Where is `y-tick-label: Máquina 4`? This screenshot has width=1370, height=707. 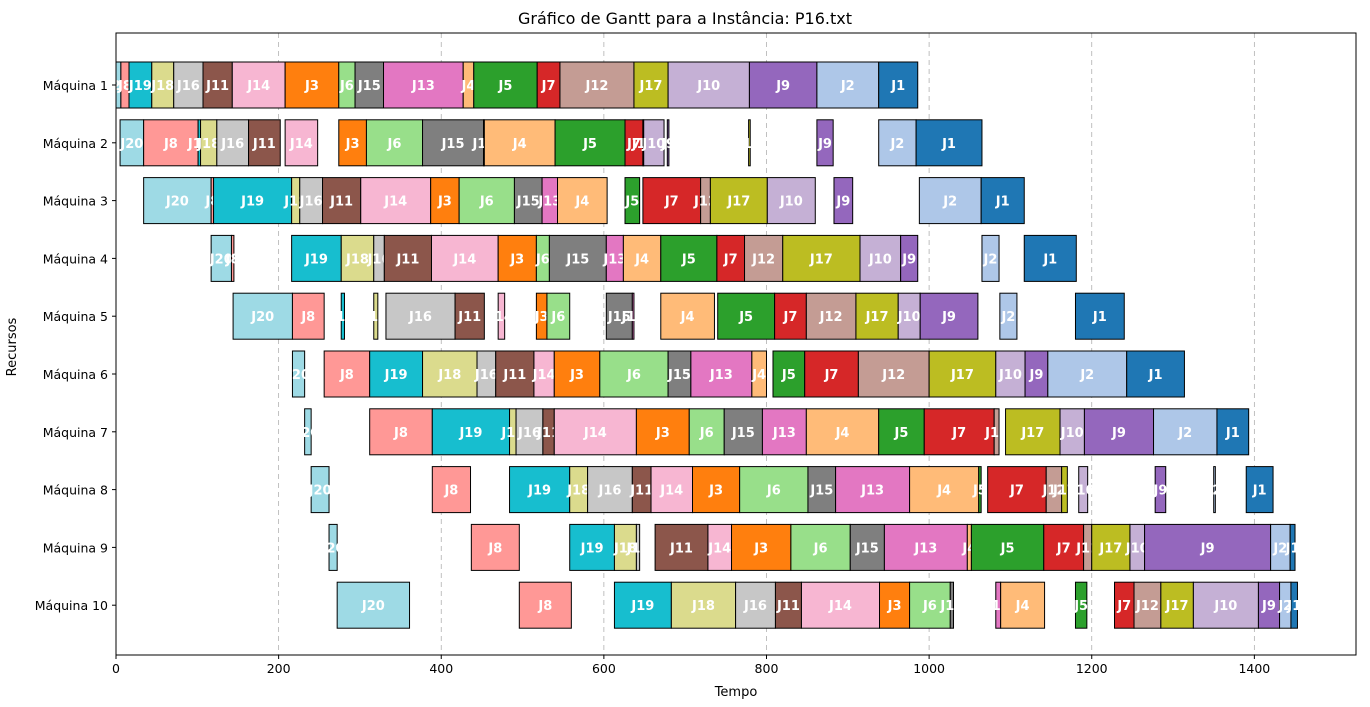 y-tick-label: Máquina 4 is located at coordinates (75, 258).